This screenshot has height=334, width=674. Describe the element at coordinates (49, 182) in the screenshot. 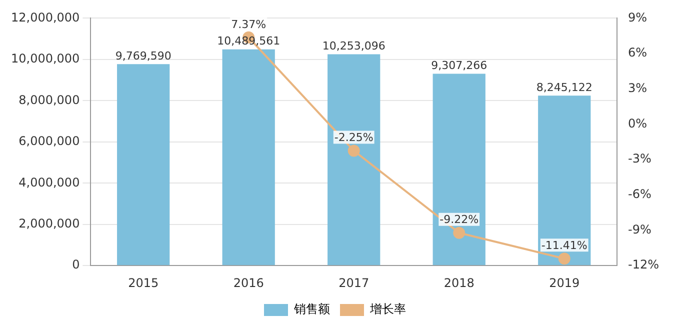

I see `y-tick-label: 4,000,000` at that location.